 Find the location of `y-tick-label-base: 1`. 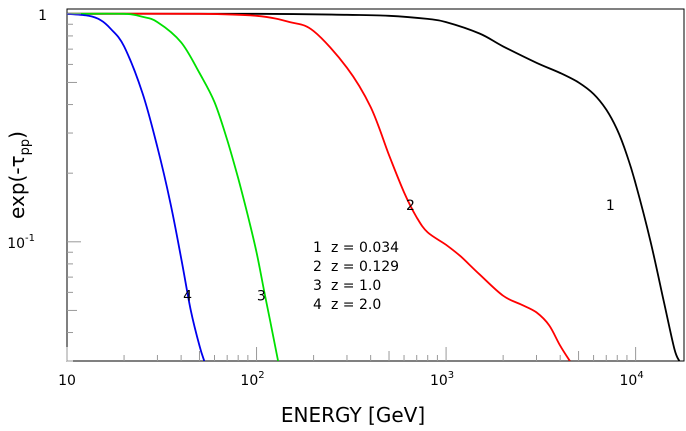

y-tick-label-base: 1 is located at coordinates (42, 16).